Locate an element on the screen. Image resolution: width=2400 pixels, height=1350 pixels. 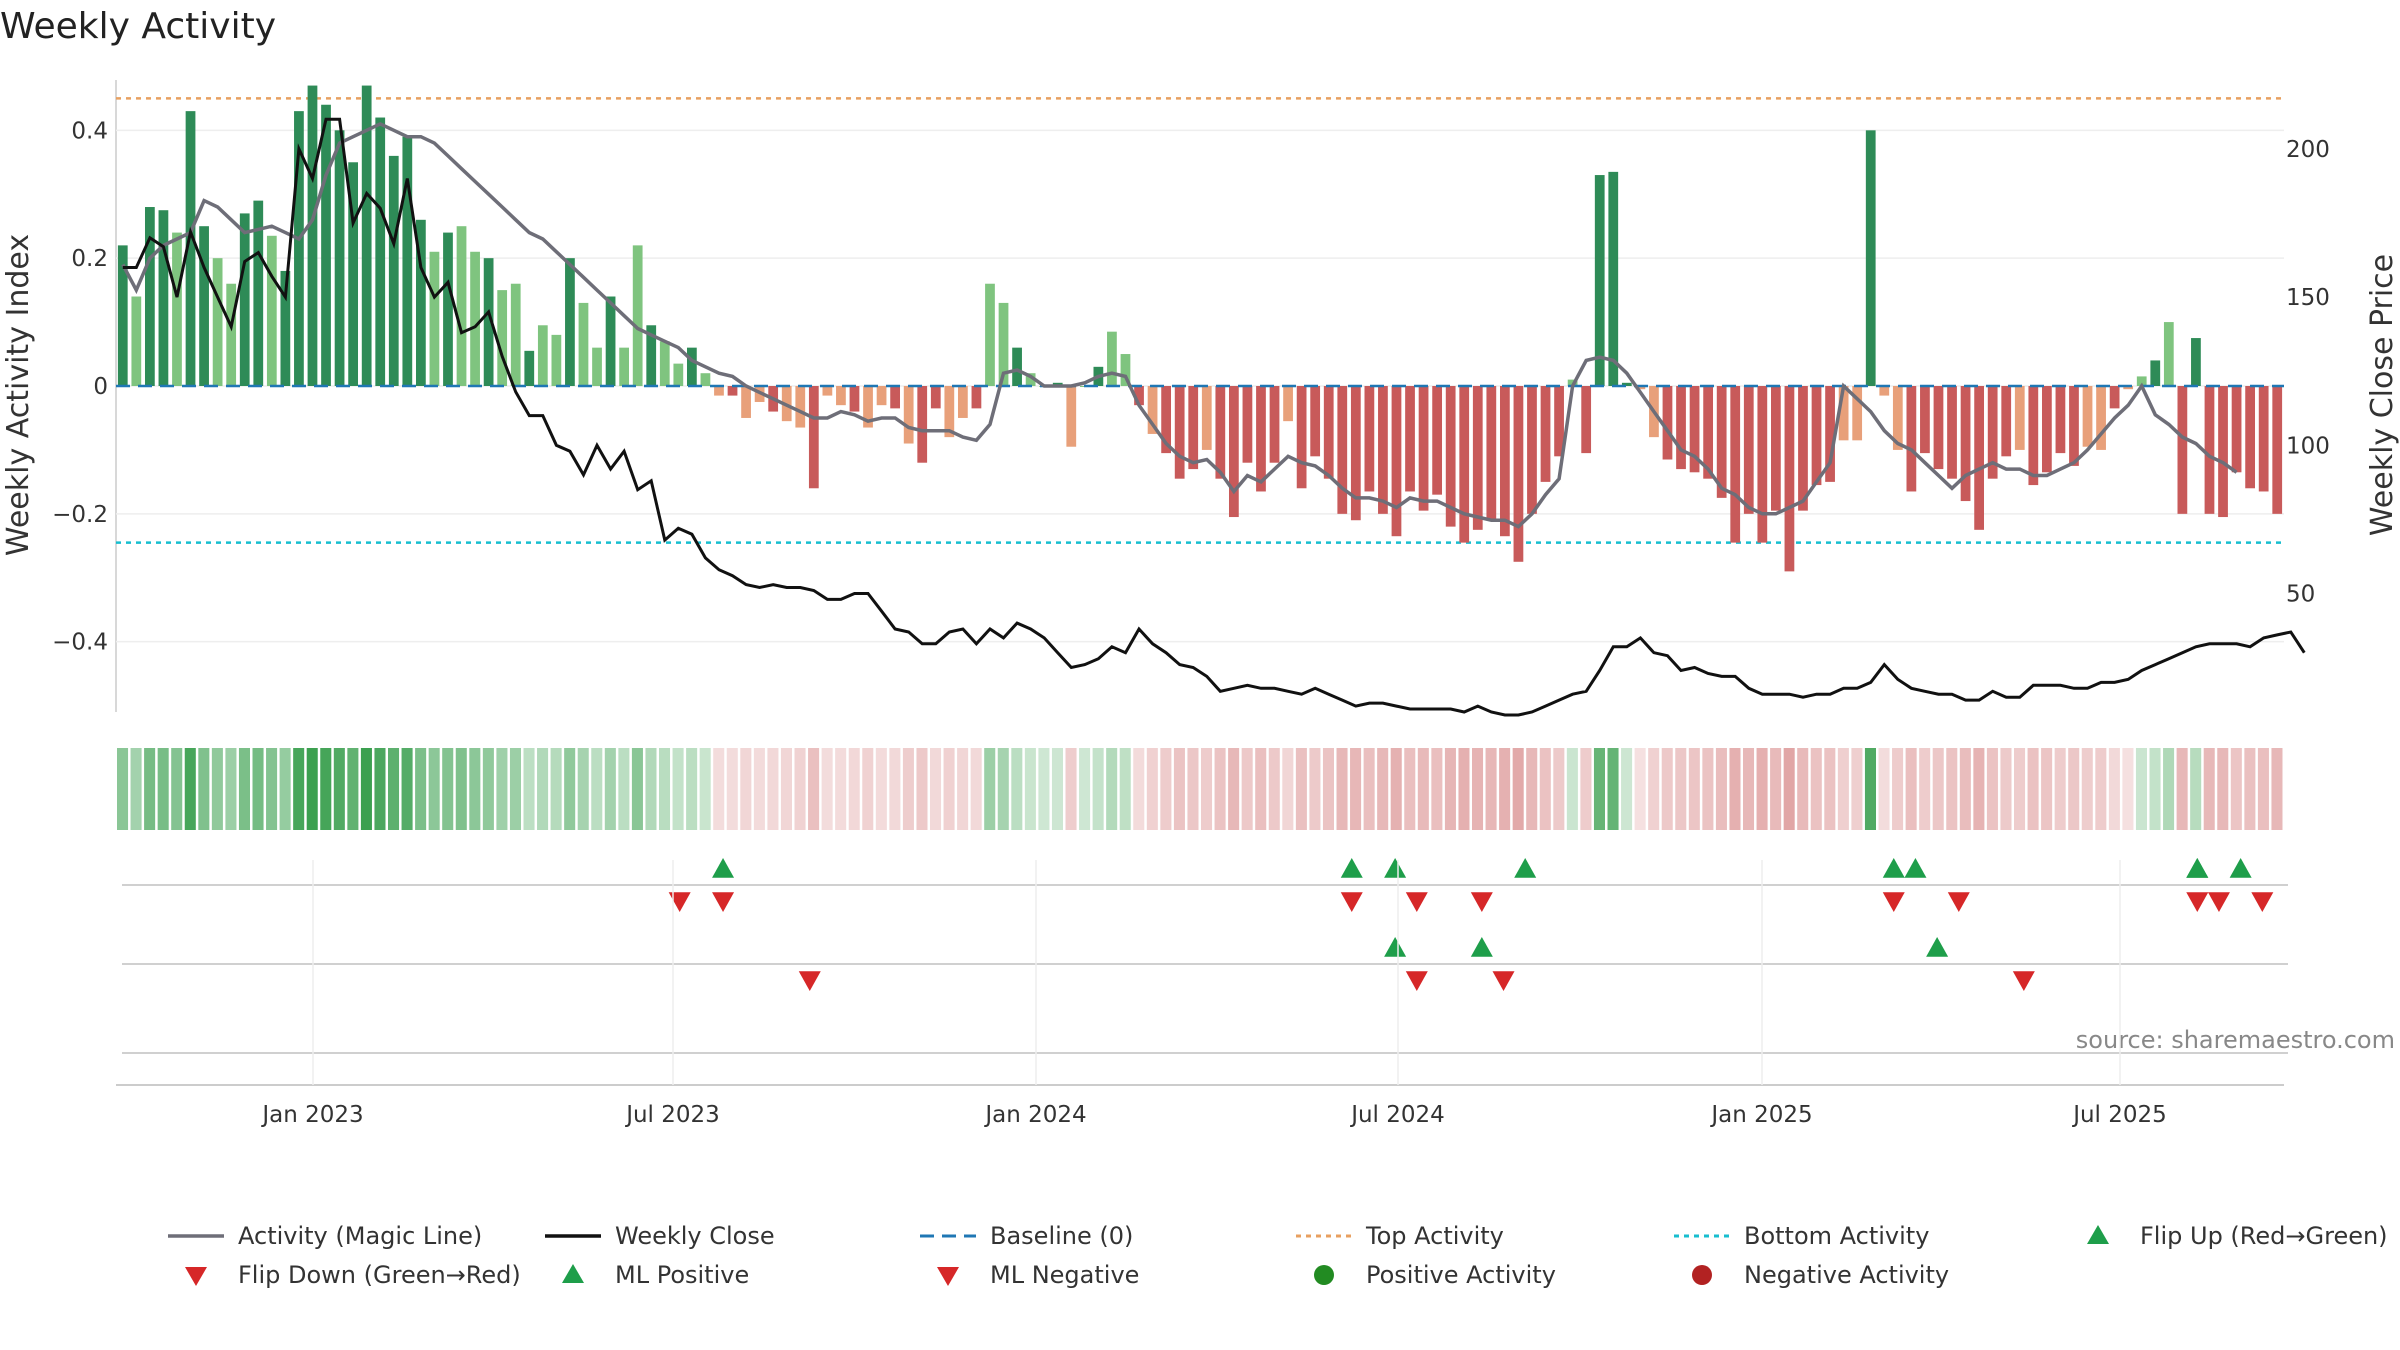
legend-dot-icon is located at coordinates (1324, 1275).